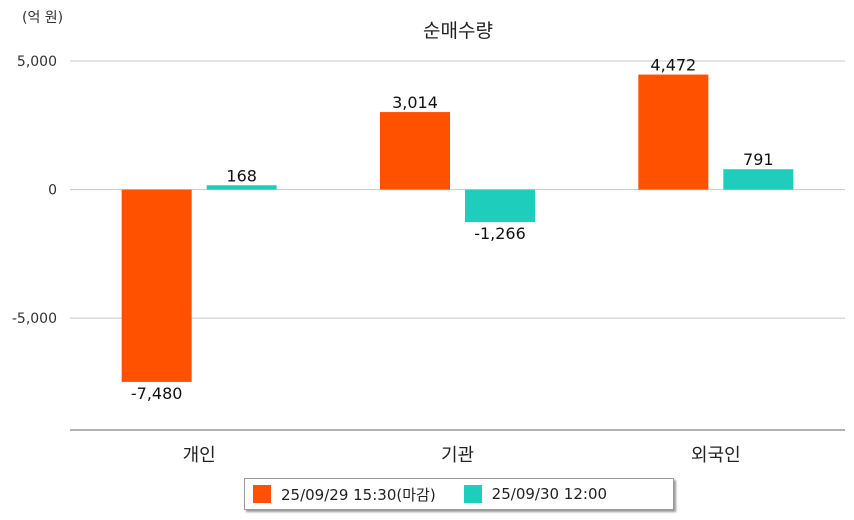  Describe the element at coordinates (716, 455) in the screenshot. I see `x-tick-label: 외국인` at that location.